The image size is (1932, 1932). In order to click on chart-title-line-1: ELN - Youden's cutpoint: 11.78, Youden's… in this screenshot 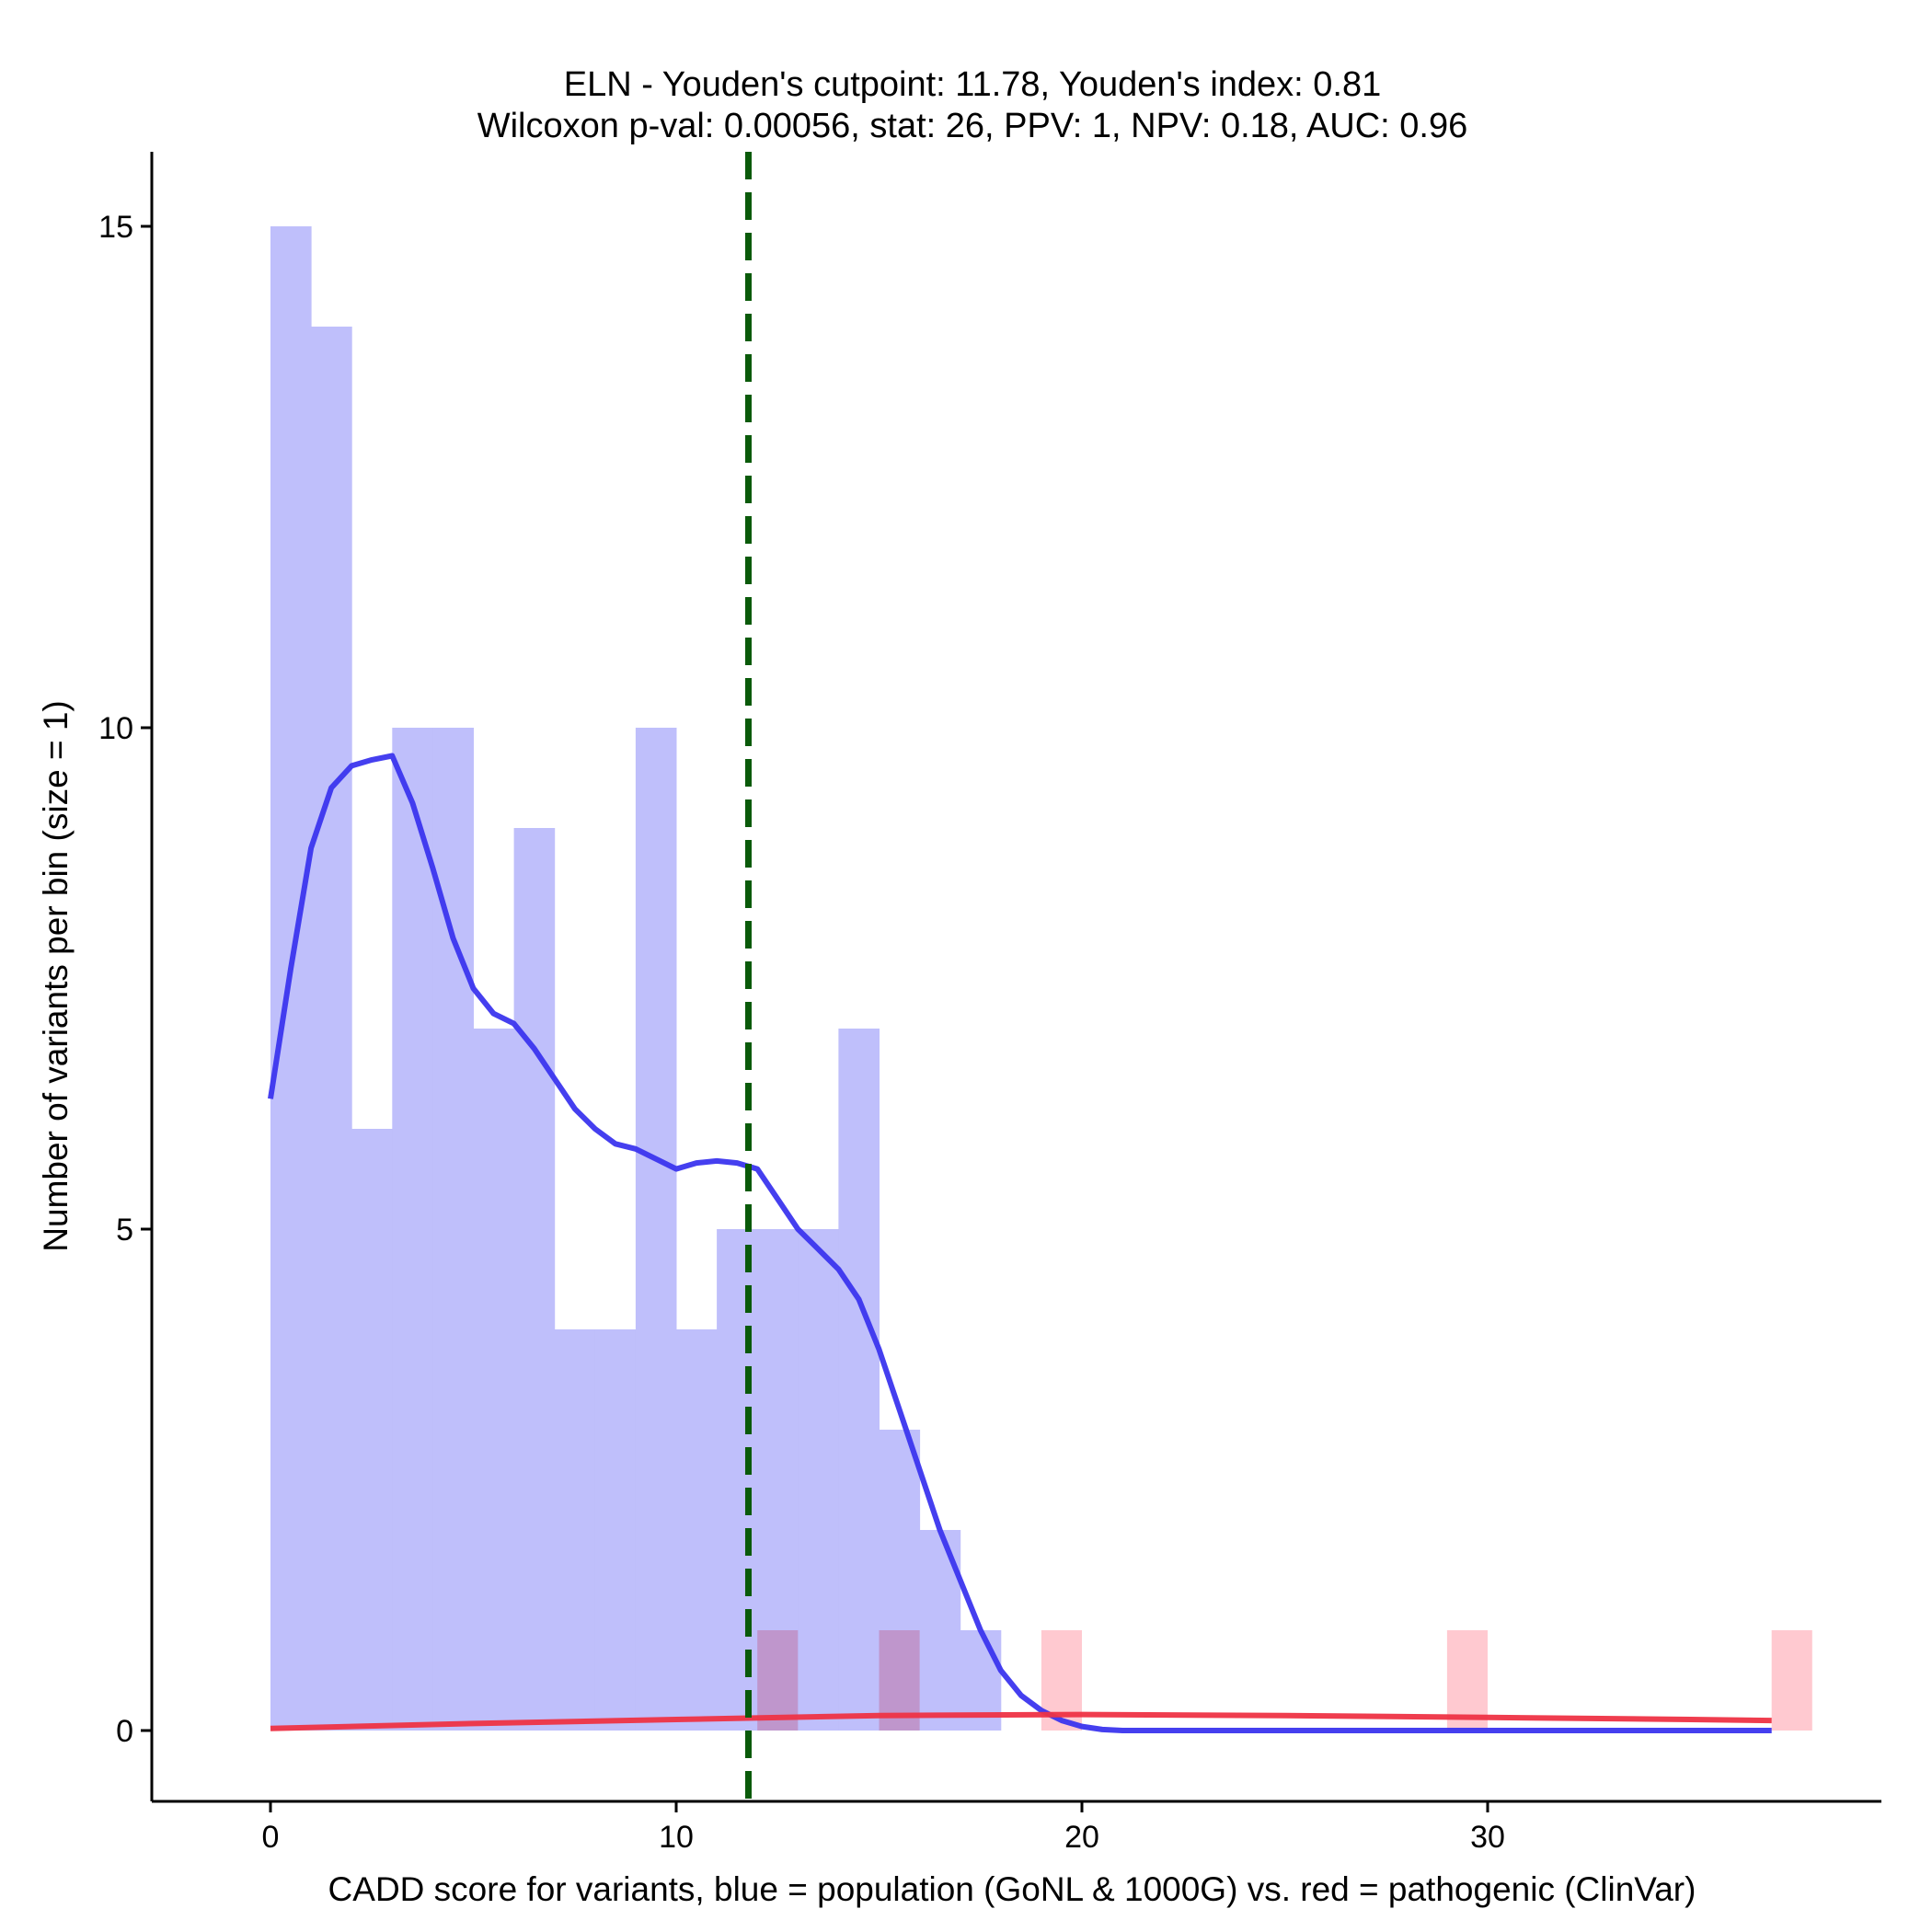, I will do `click(973, 84)`.